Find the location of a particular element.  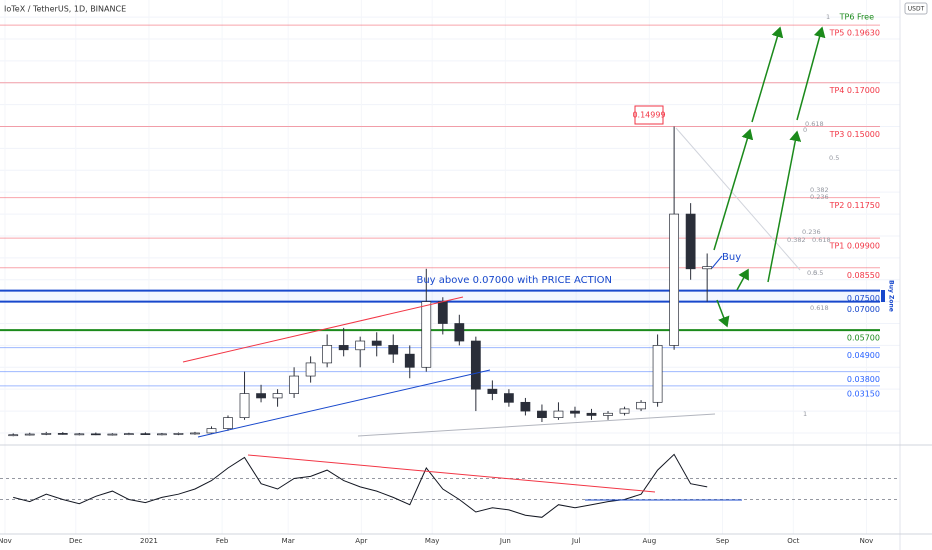

level-label: TP1 0.09900 is located at coordinates (854, 246).